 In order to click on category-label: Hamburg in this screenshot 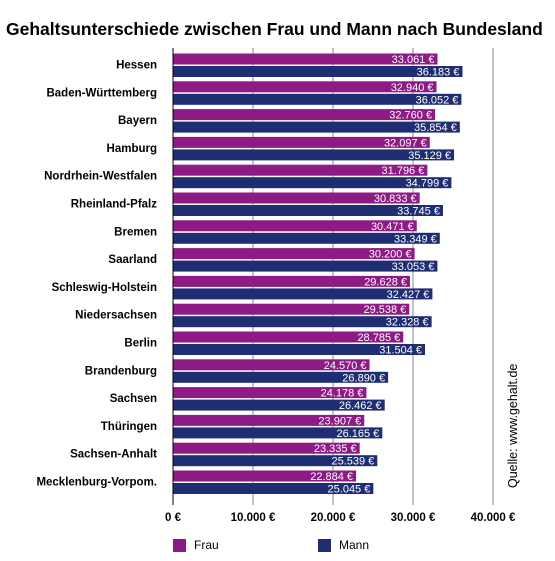, I will do `click(132, 149)`.